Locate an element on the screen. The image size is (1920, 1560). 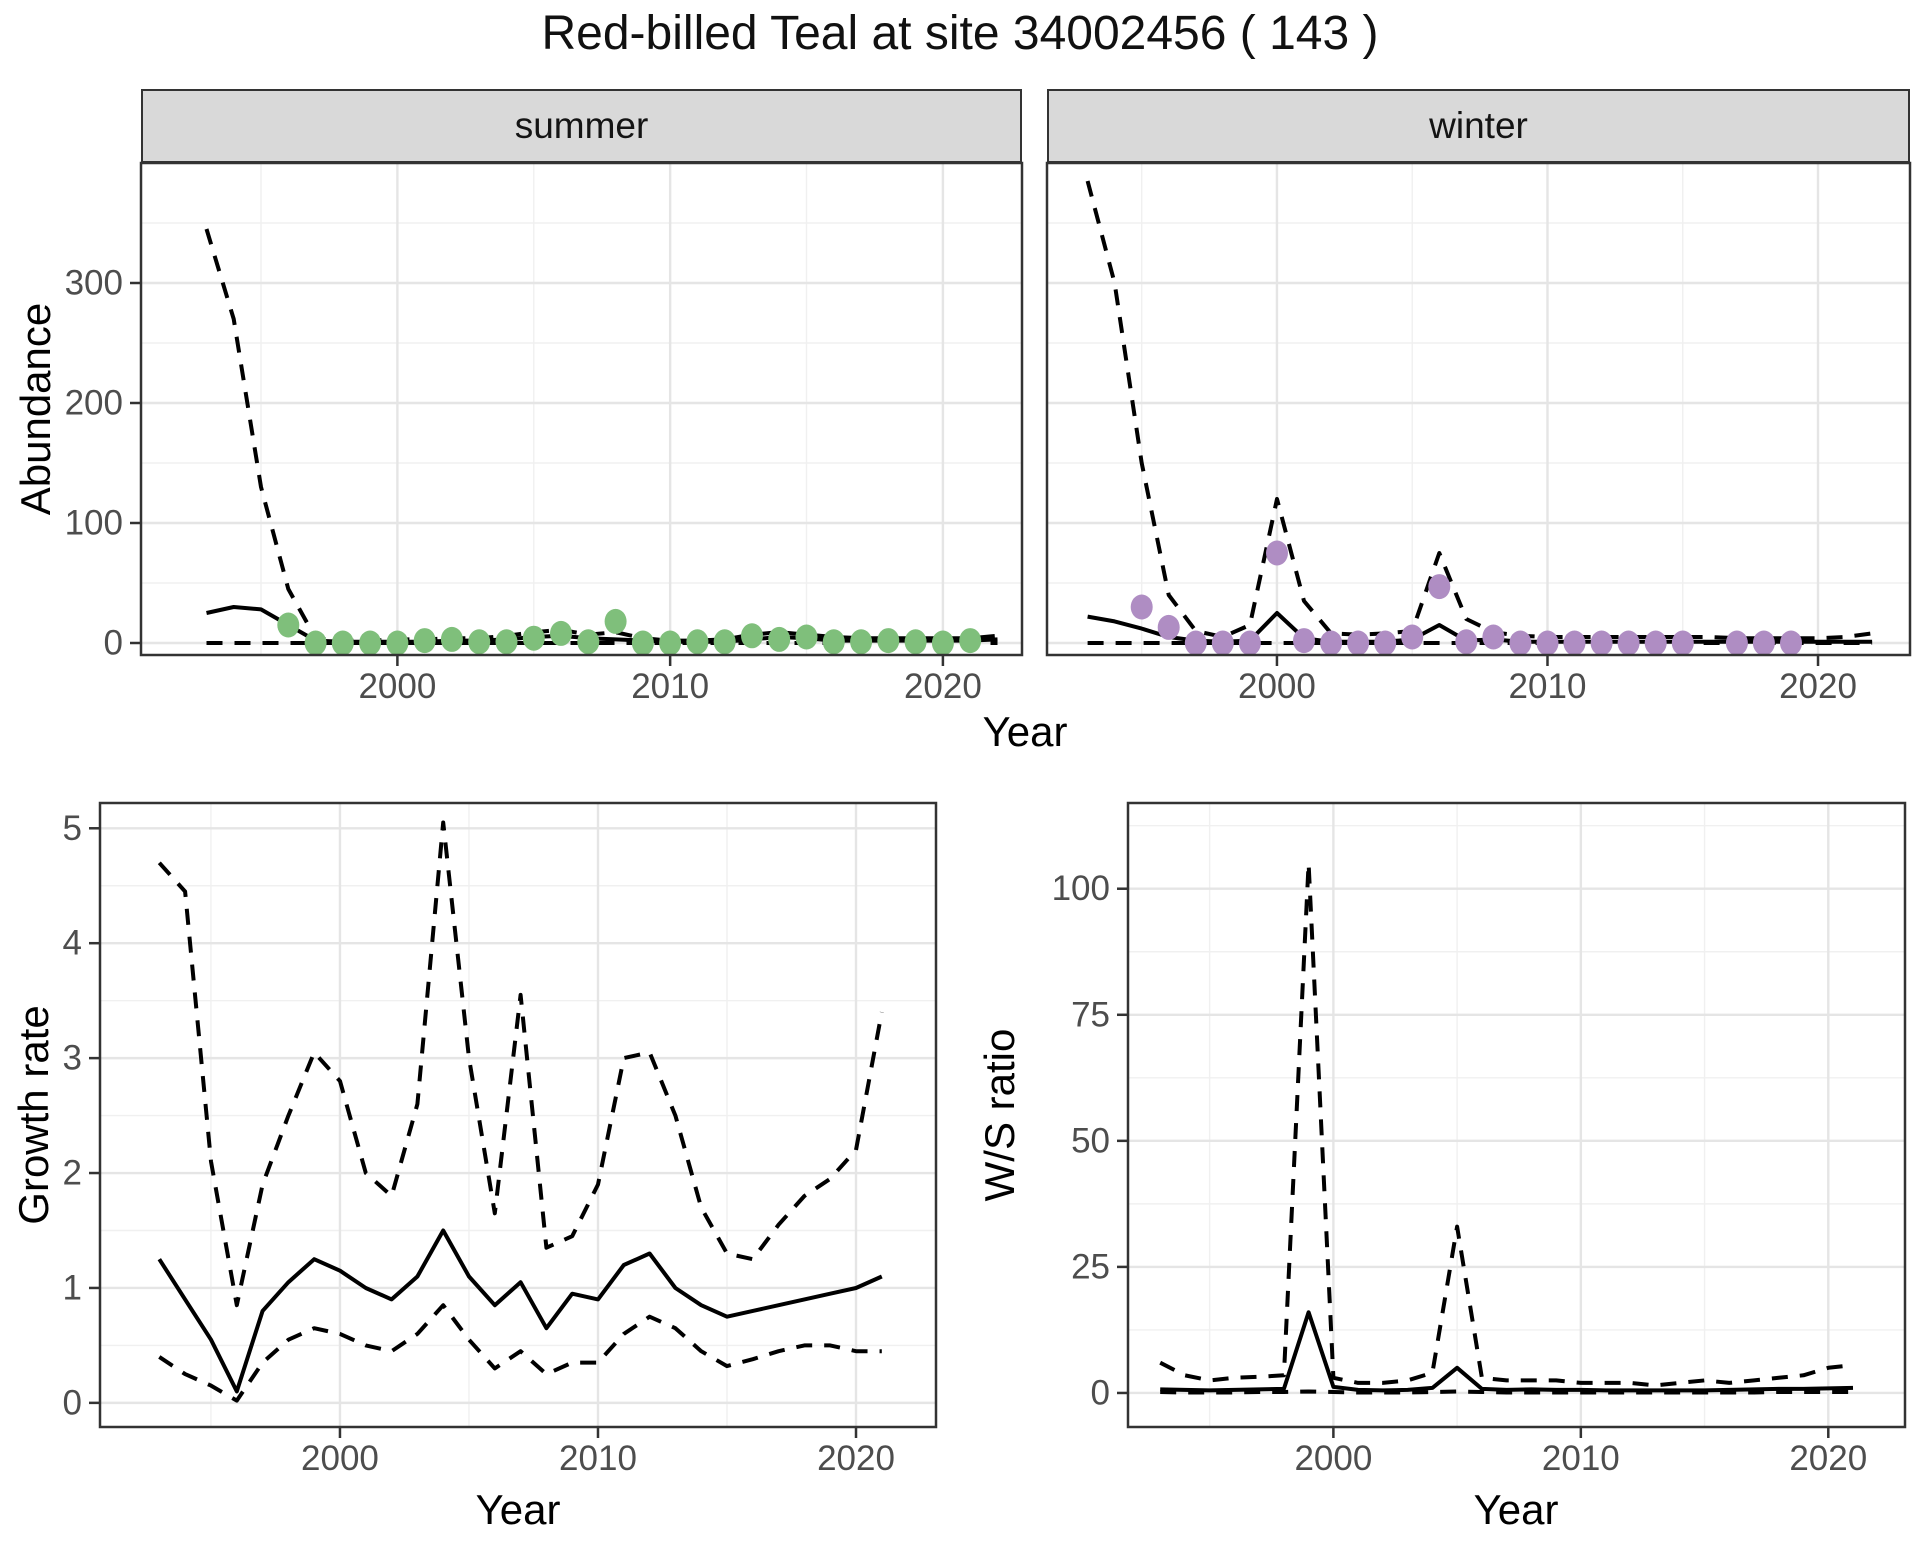
x-axis-title-year-ws: Year is located at coordinates (1516, 1509).